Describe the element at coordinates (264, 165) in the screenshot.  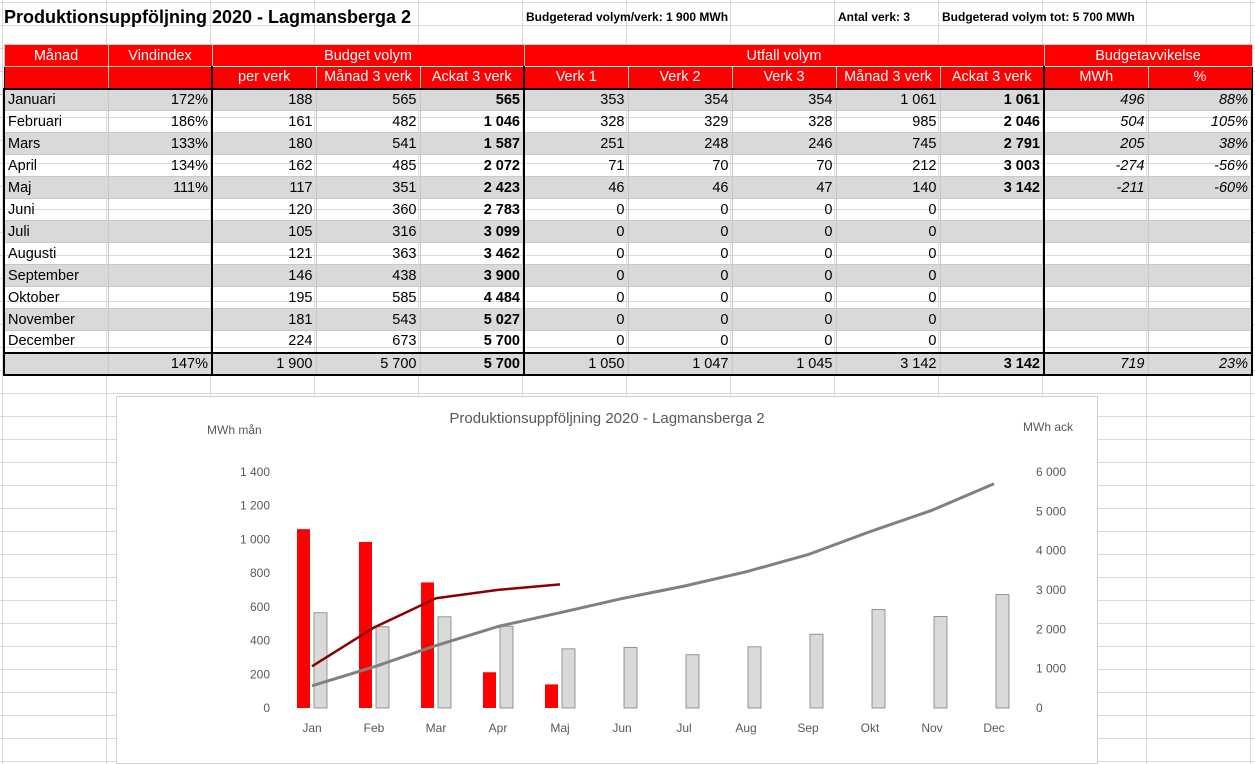
I see `value-cell: 162` at that location.